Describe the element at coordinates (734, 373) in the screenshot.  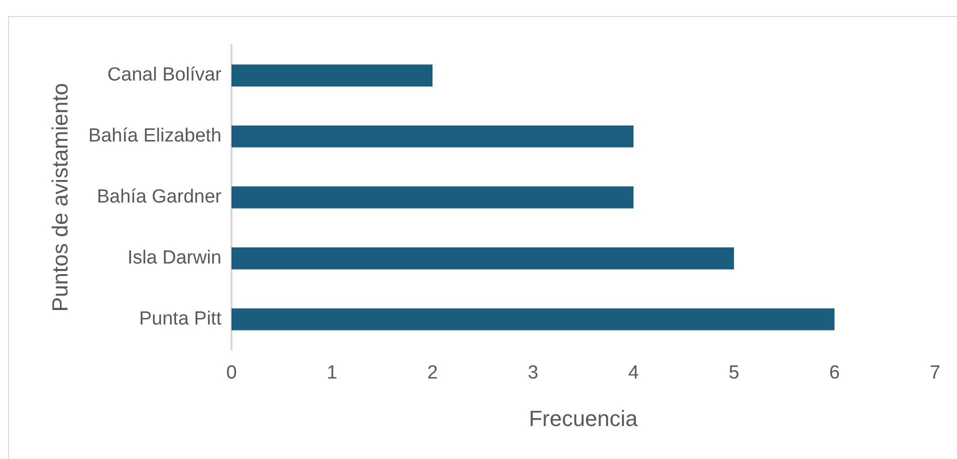
I see `x-tick-label: 5` at that location.